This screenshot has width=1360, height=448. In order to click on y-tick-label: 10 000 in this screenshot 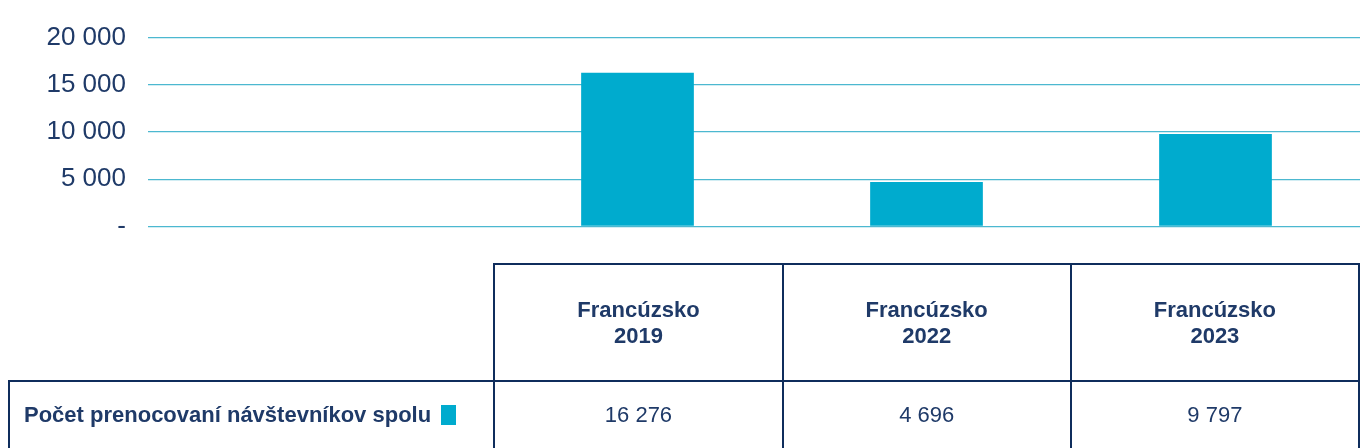, I will do `click(86, 130)`.